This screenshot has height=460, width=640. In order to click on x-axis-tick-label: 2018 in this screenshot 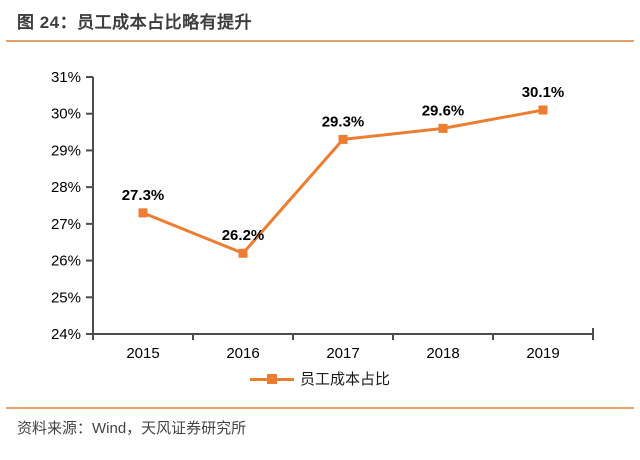, I will do `click(442, 353)`.